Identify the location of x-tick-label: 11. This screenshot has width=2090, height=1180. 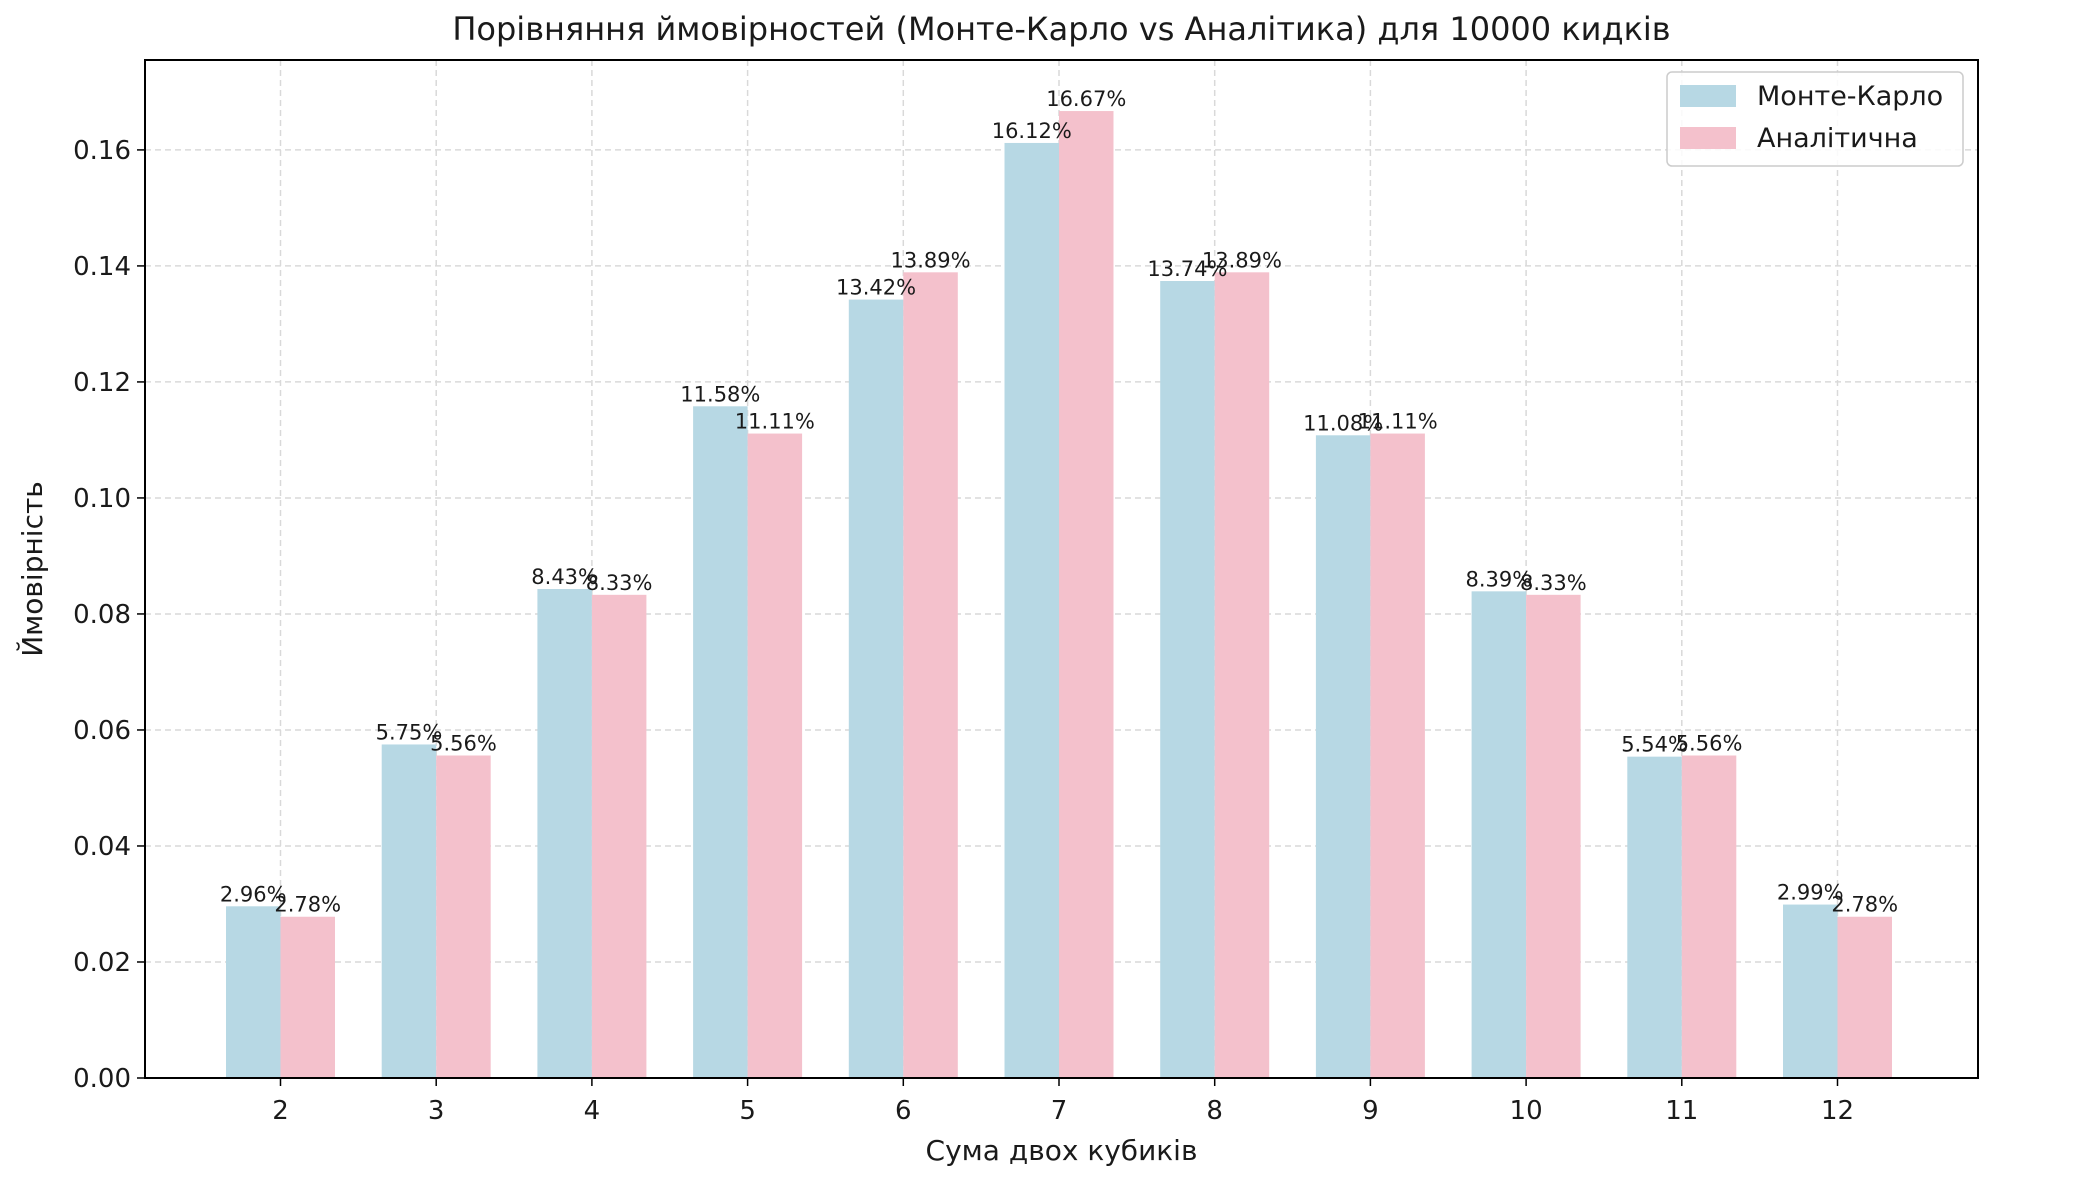
(1681, 1111).